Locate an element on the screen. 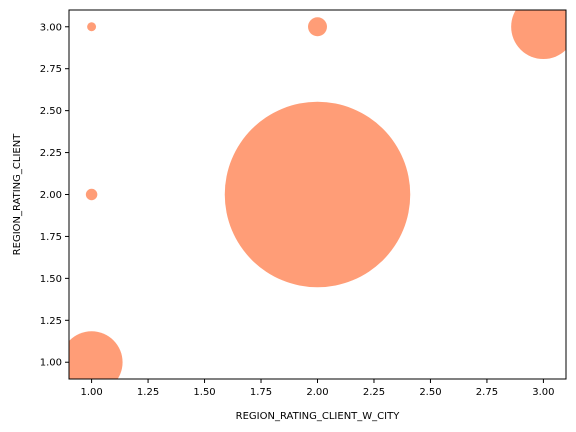 This screenshot has height=432, width=576. x-axis-title: REGION_RATING_CLIENT_W_CITY is located at coordinates (318, 416).